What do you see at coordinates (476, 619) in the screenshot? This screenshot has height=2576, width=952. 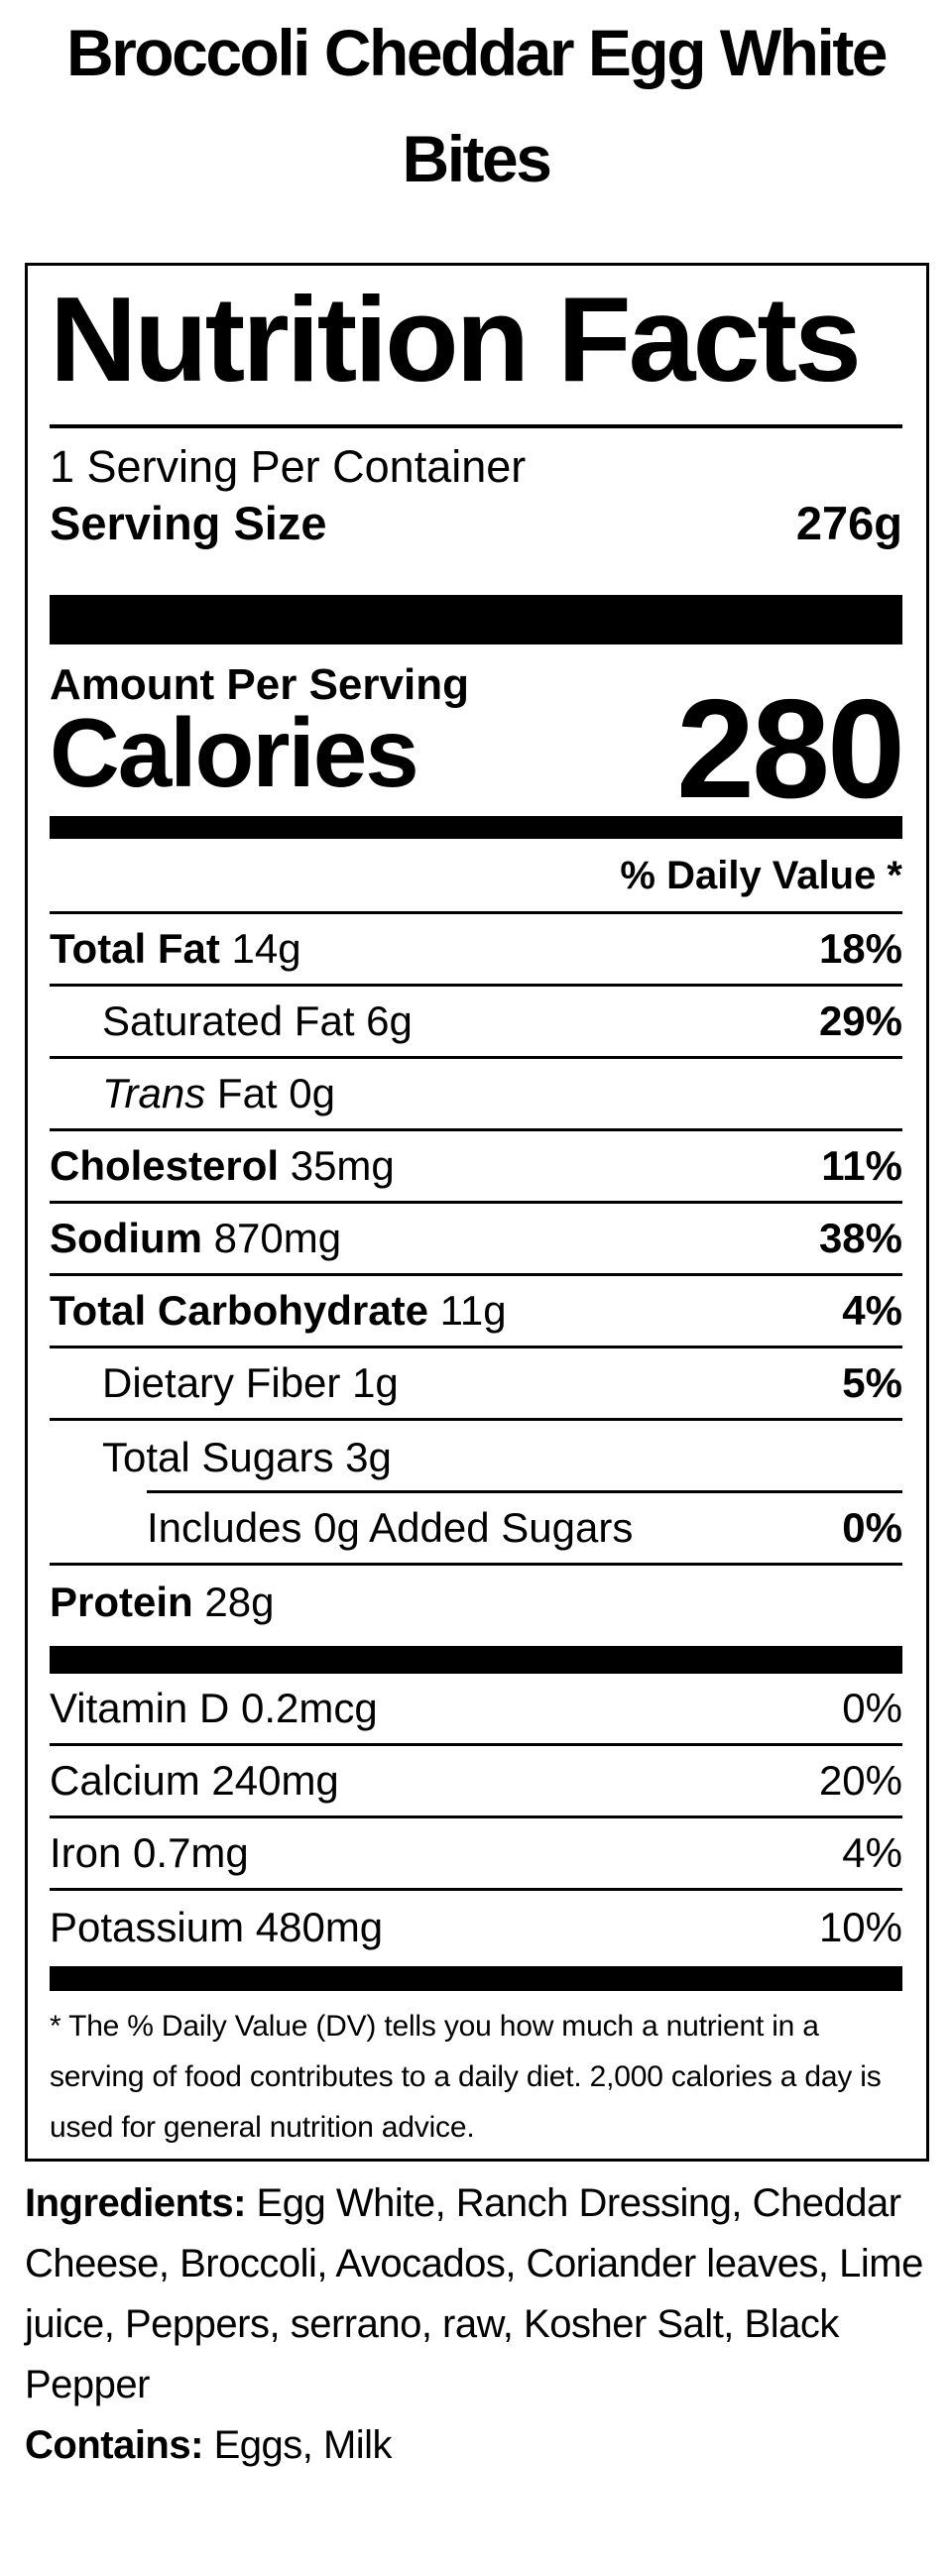 I see `thick-divider-top` at bounding box center [476, 619].